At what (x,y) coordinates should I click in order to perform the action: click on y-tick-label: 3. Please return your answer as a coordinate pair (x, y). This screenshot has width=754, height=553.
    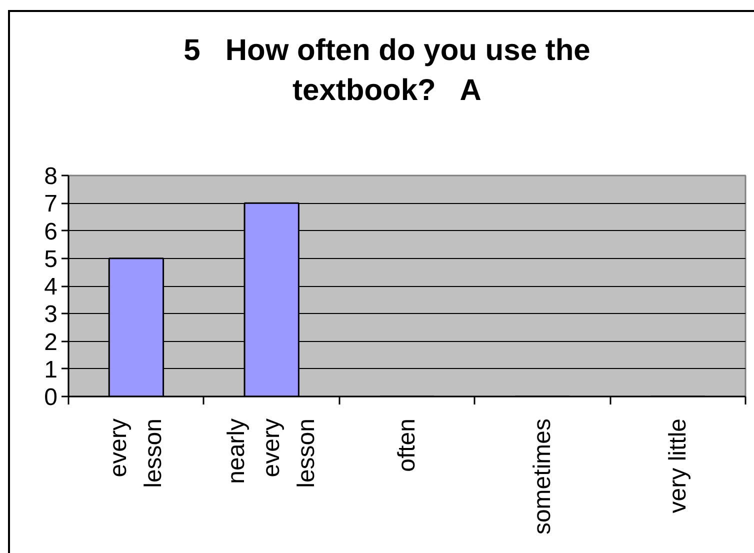
    Looking at the image, I should click on (51, 314).